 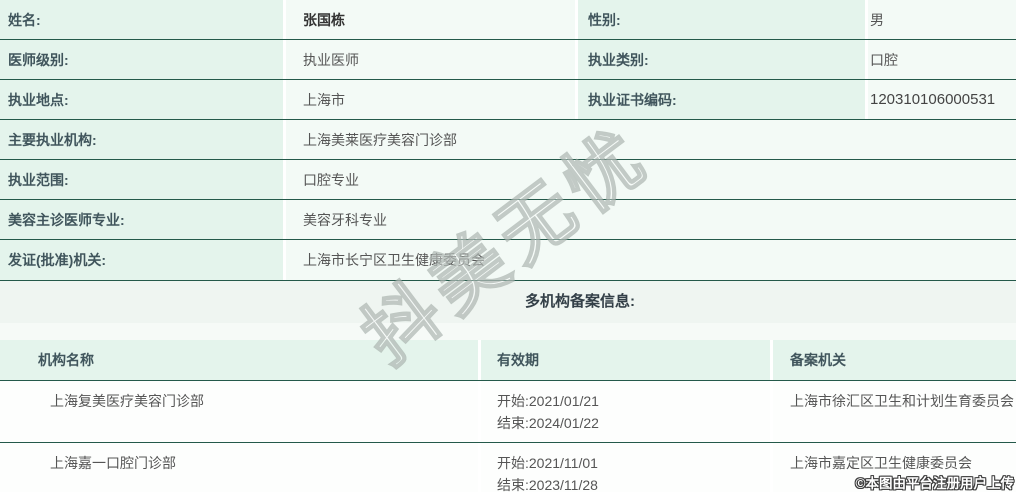 What do you see at coordinates (721, 99) in the screenshot?
I see `certificate-number-label: 执业证书编码:` at bounding box center [721, 99].